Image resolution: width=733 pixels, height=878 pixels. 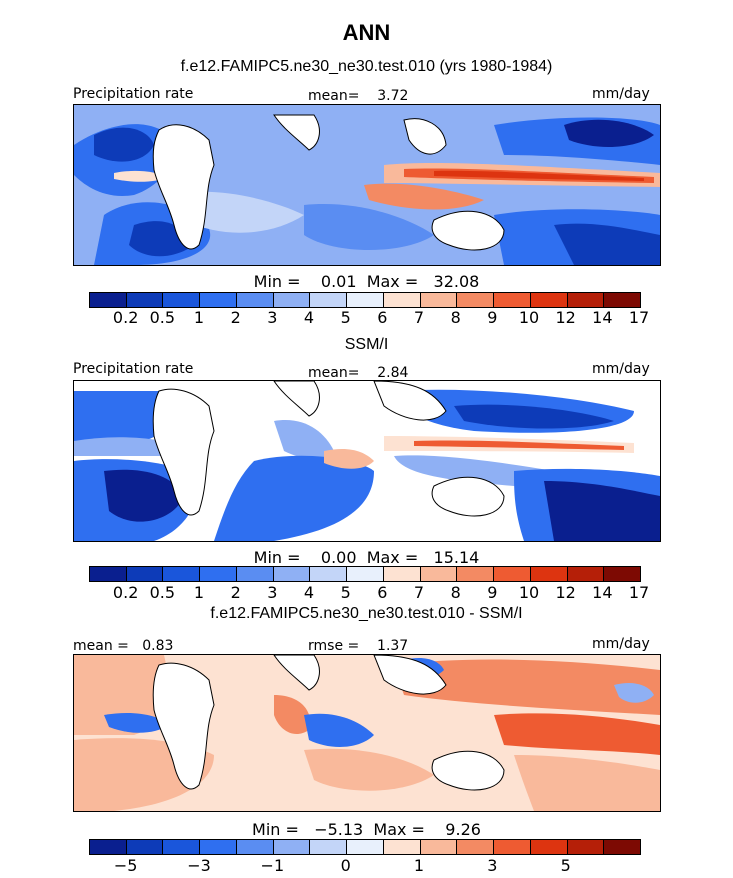 I want to click on panel-2-title: SSM/I, so click(x=366, y=344).